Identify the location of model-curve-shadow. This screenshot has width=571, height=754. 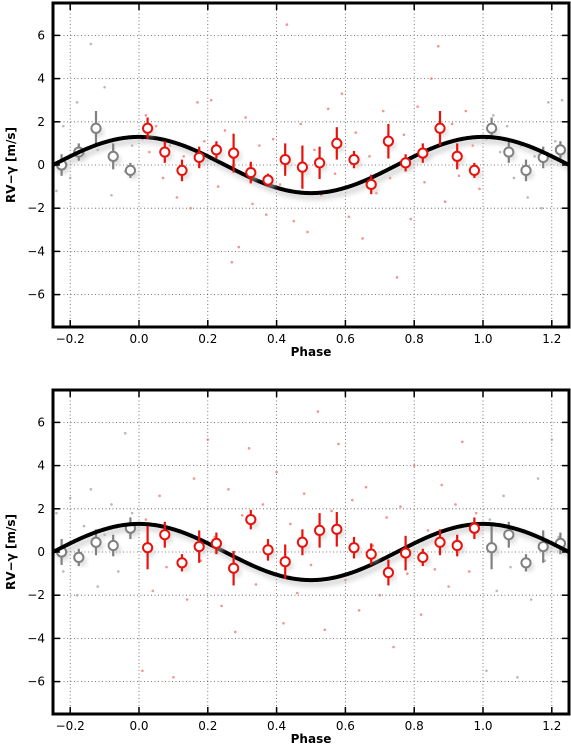
(311, 169).